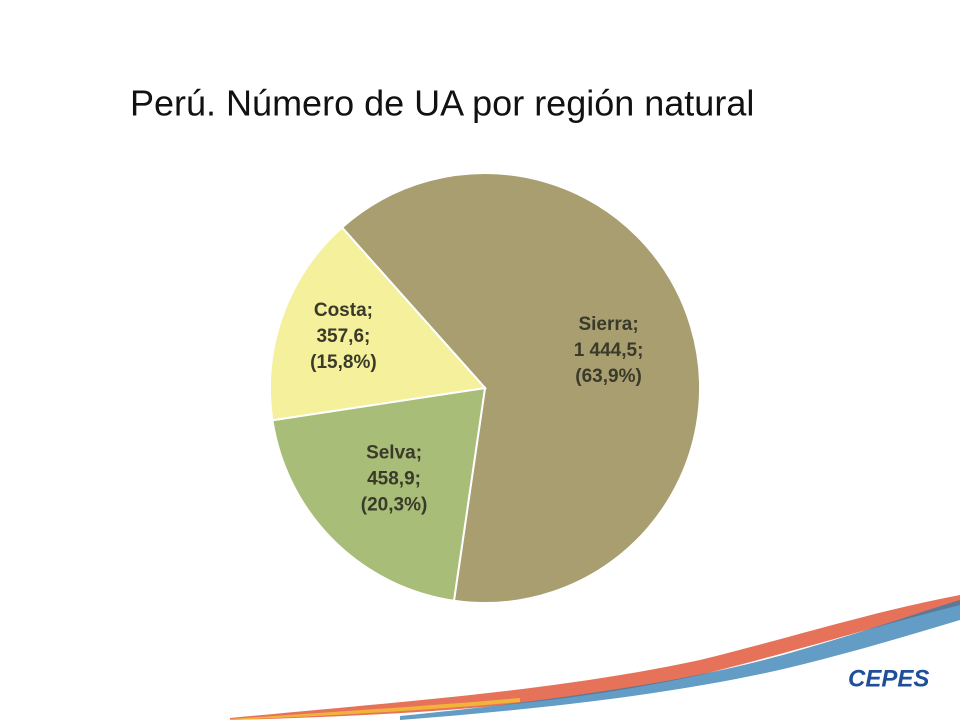 The height and width of the screenshot is (720, 960). What do you see at coordinates (343, 336) in the screenshot?
I see `slice-label: 357,6;` at bounding box center [343, 336].